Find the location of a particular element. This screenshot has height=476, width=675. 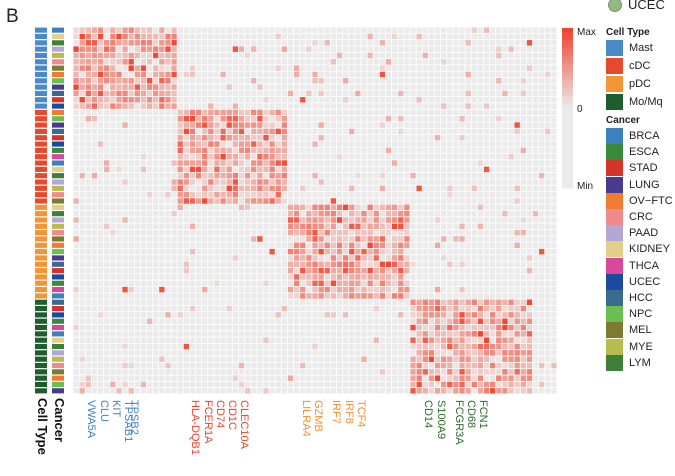

legend-item: ESCA is located at coordinates (632, 152).